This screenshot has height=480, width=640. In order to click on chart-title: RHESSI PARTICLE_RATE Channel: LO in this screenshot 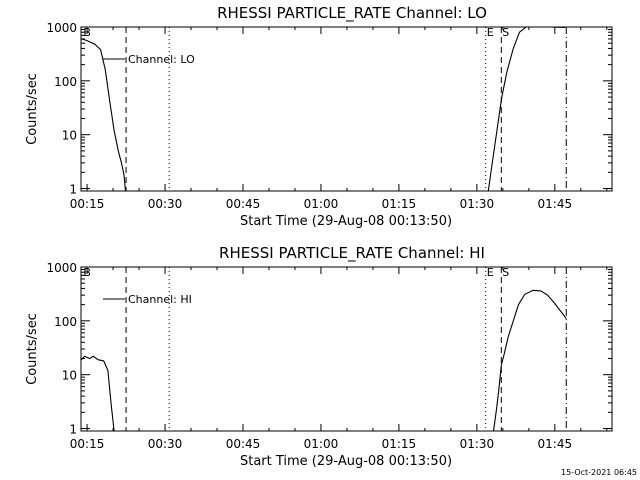, I will do `click(352, 13)`.